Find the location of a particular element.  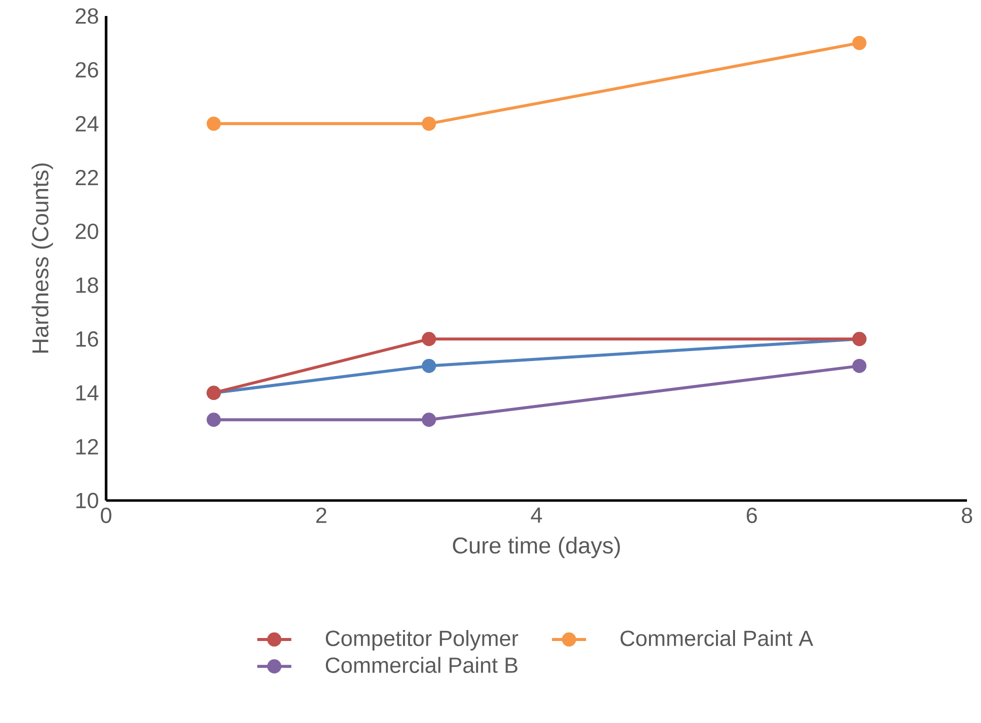

y-tick-label: 10 is located at coordinates (87, 500).